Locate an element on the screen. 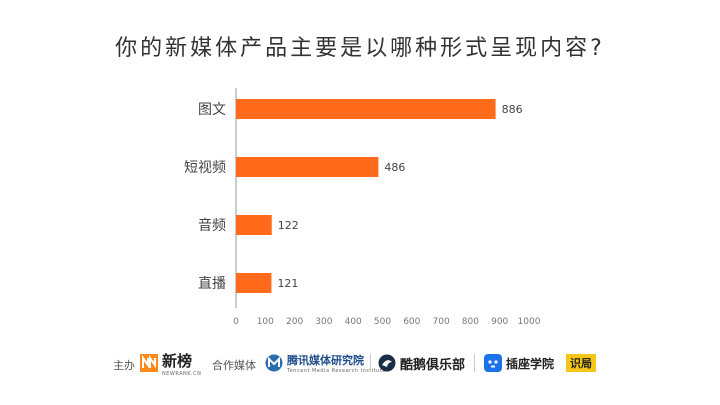  x-tick-label: 600 is located at coordinates (411, 322).